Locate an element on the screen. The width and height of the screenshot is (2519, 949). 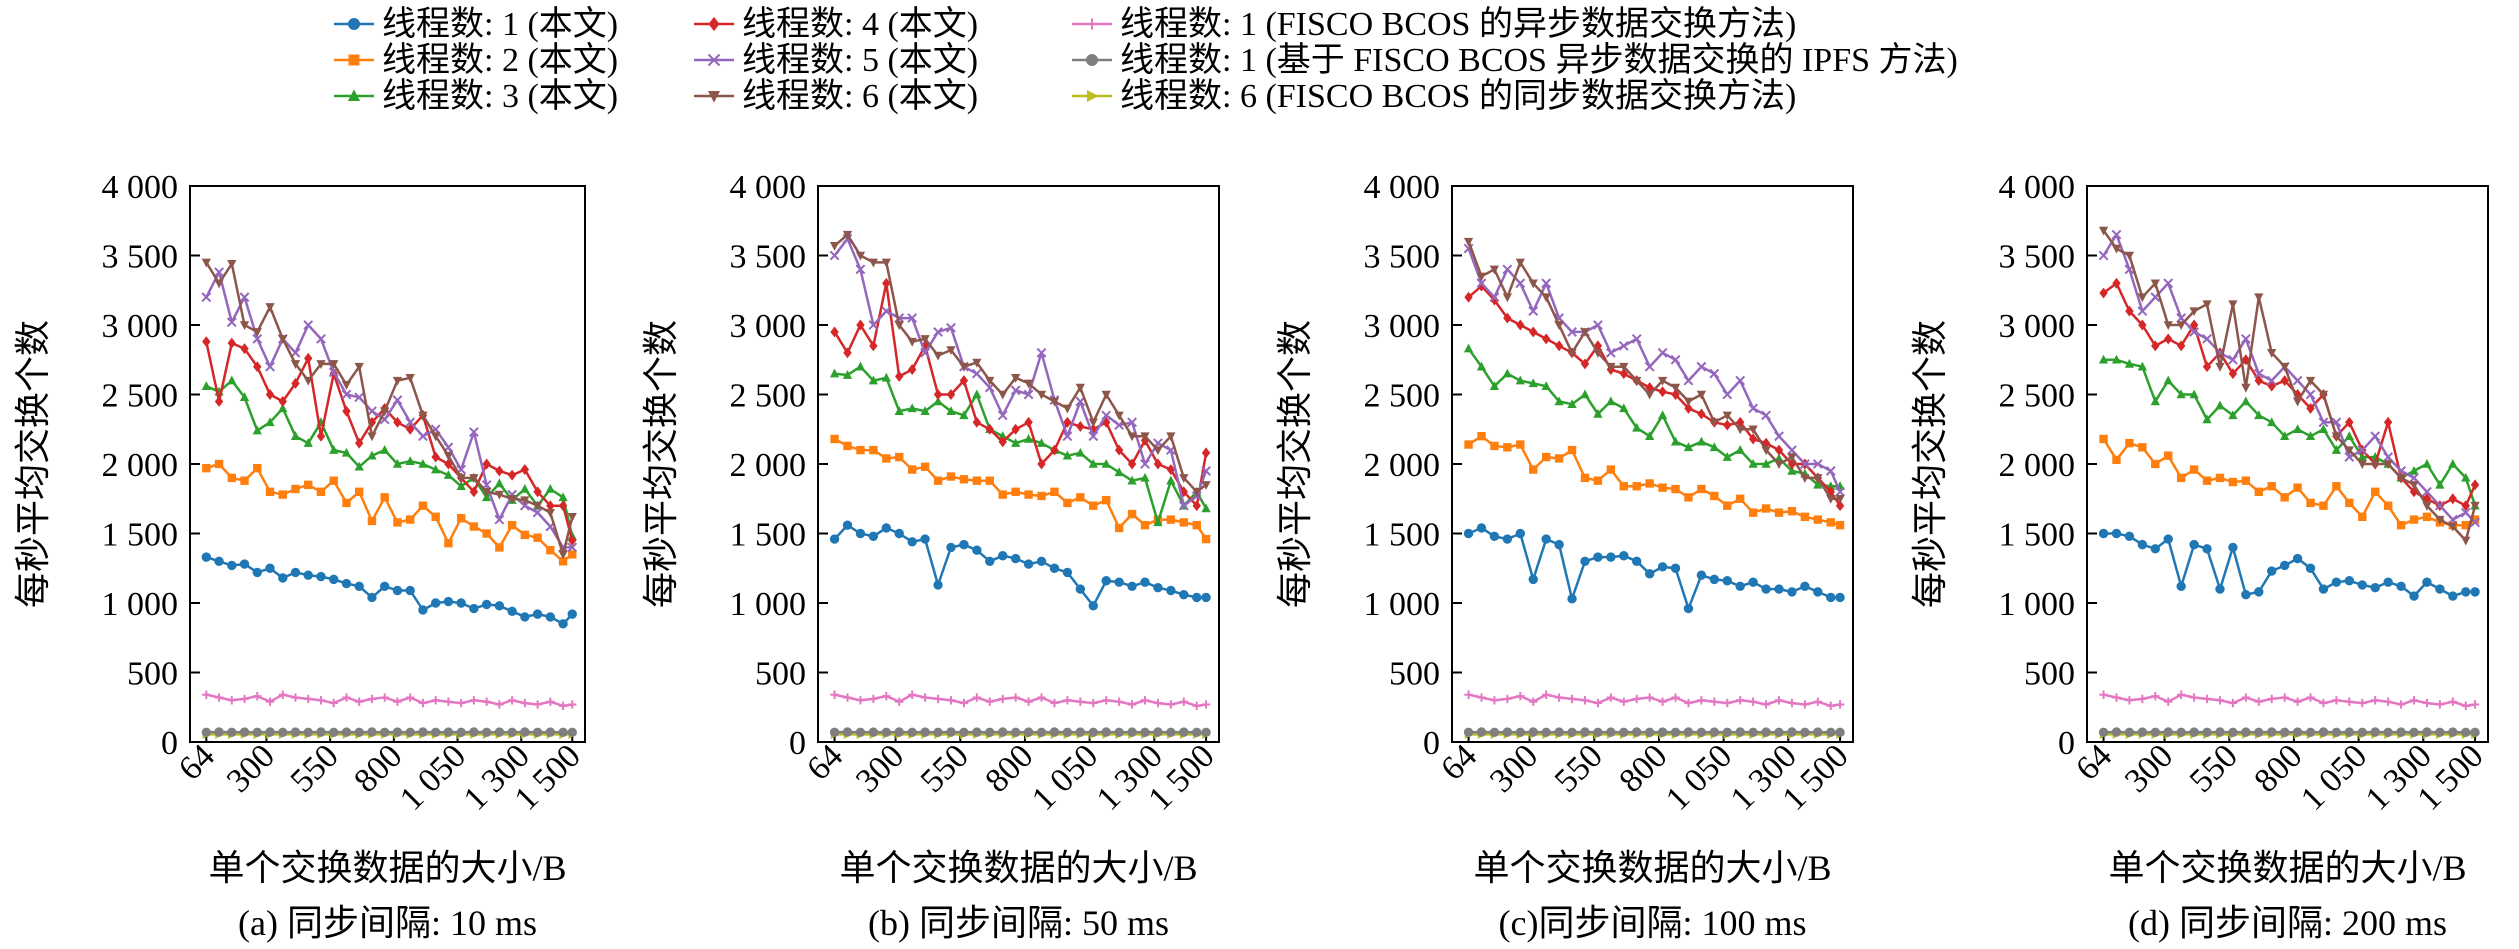
y-tick-label: 2 500 is located at coordinates (140, 396).